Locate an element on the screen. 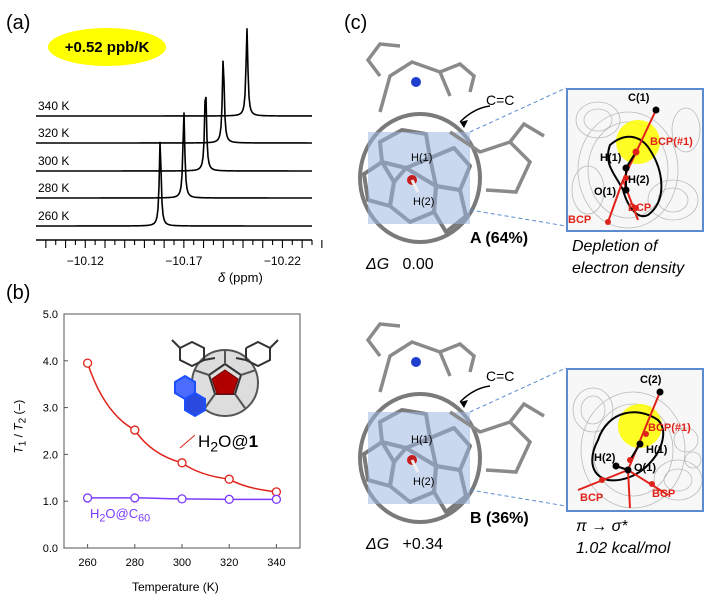 The height and width of the screenshot is (597, 706). nmr-xlabel: δ (ppm) is located at coordinates (240, 277).